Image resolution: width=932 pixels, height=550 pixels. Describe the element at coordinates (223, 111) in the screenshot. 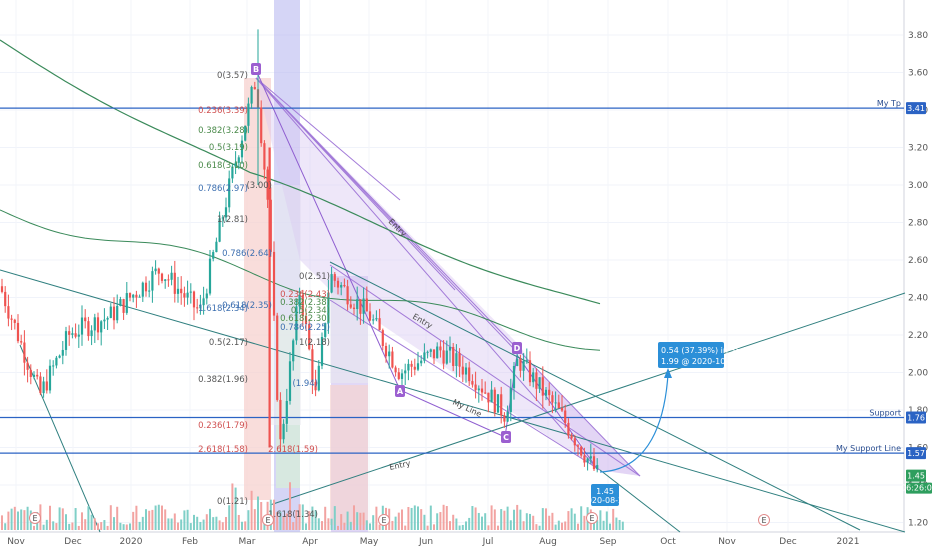

I see `fib-label: 0.236(3.39)` at that location.